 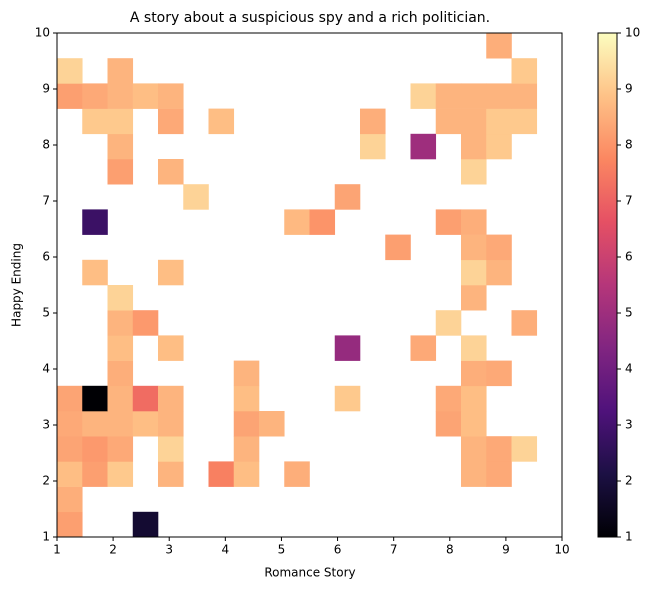 I want to click on colorbar-tick-label: 7, so click(x=629, y=201).